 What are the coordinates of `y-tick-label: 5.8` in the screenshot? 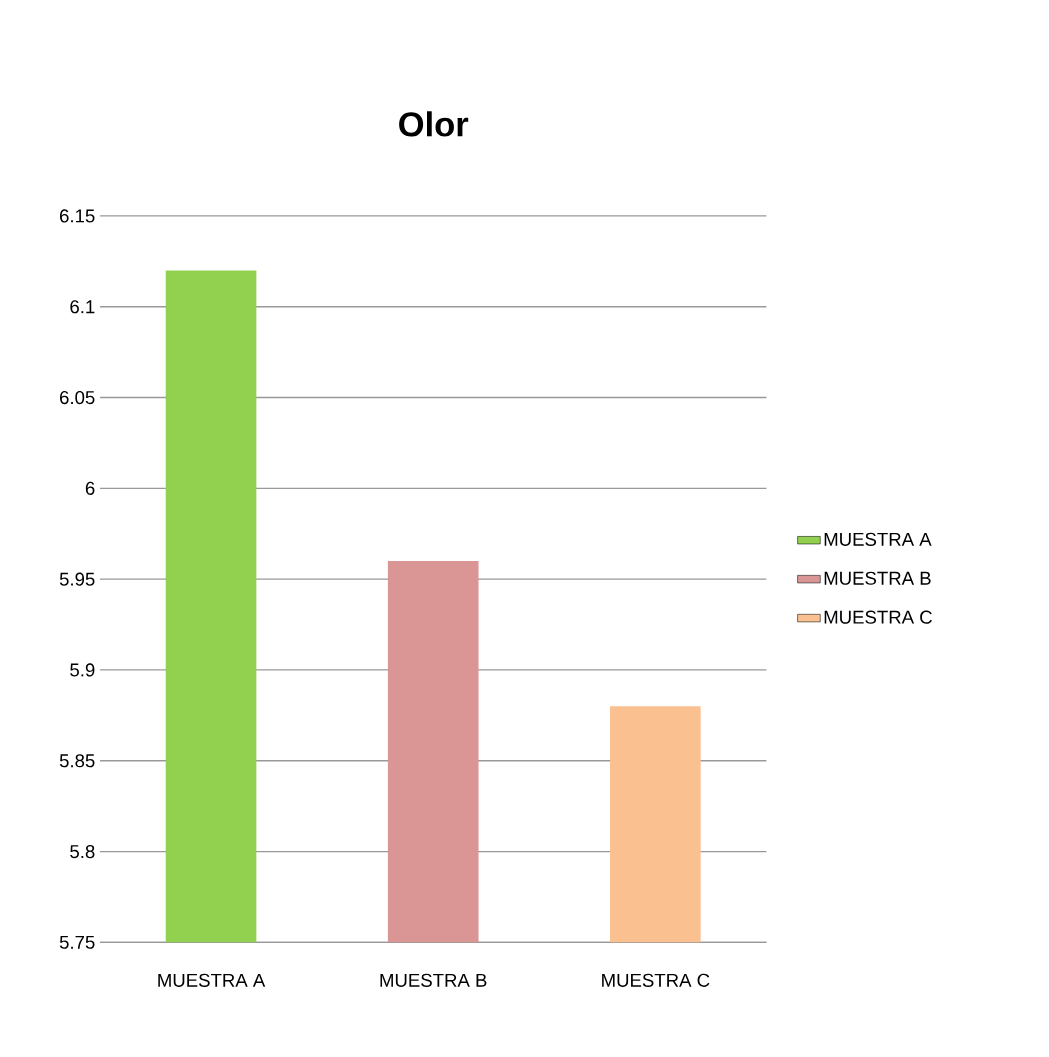 It's located at (82, 851).